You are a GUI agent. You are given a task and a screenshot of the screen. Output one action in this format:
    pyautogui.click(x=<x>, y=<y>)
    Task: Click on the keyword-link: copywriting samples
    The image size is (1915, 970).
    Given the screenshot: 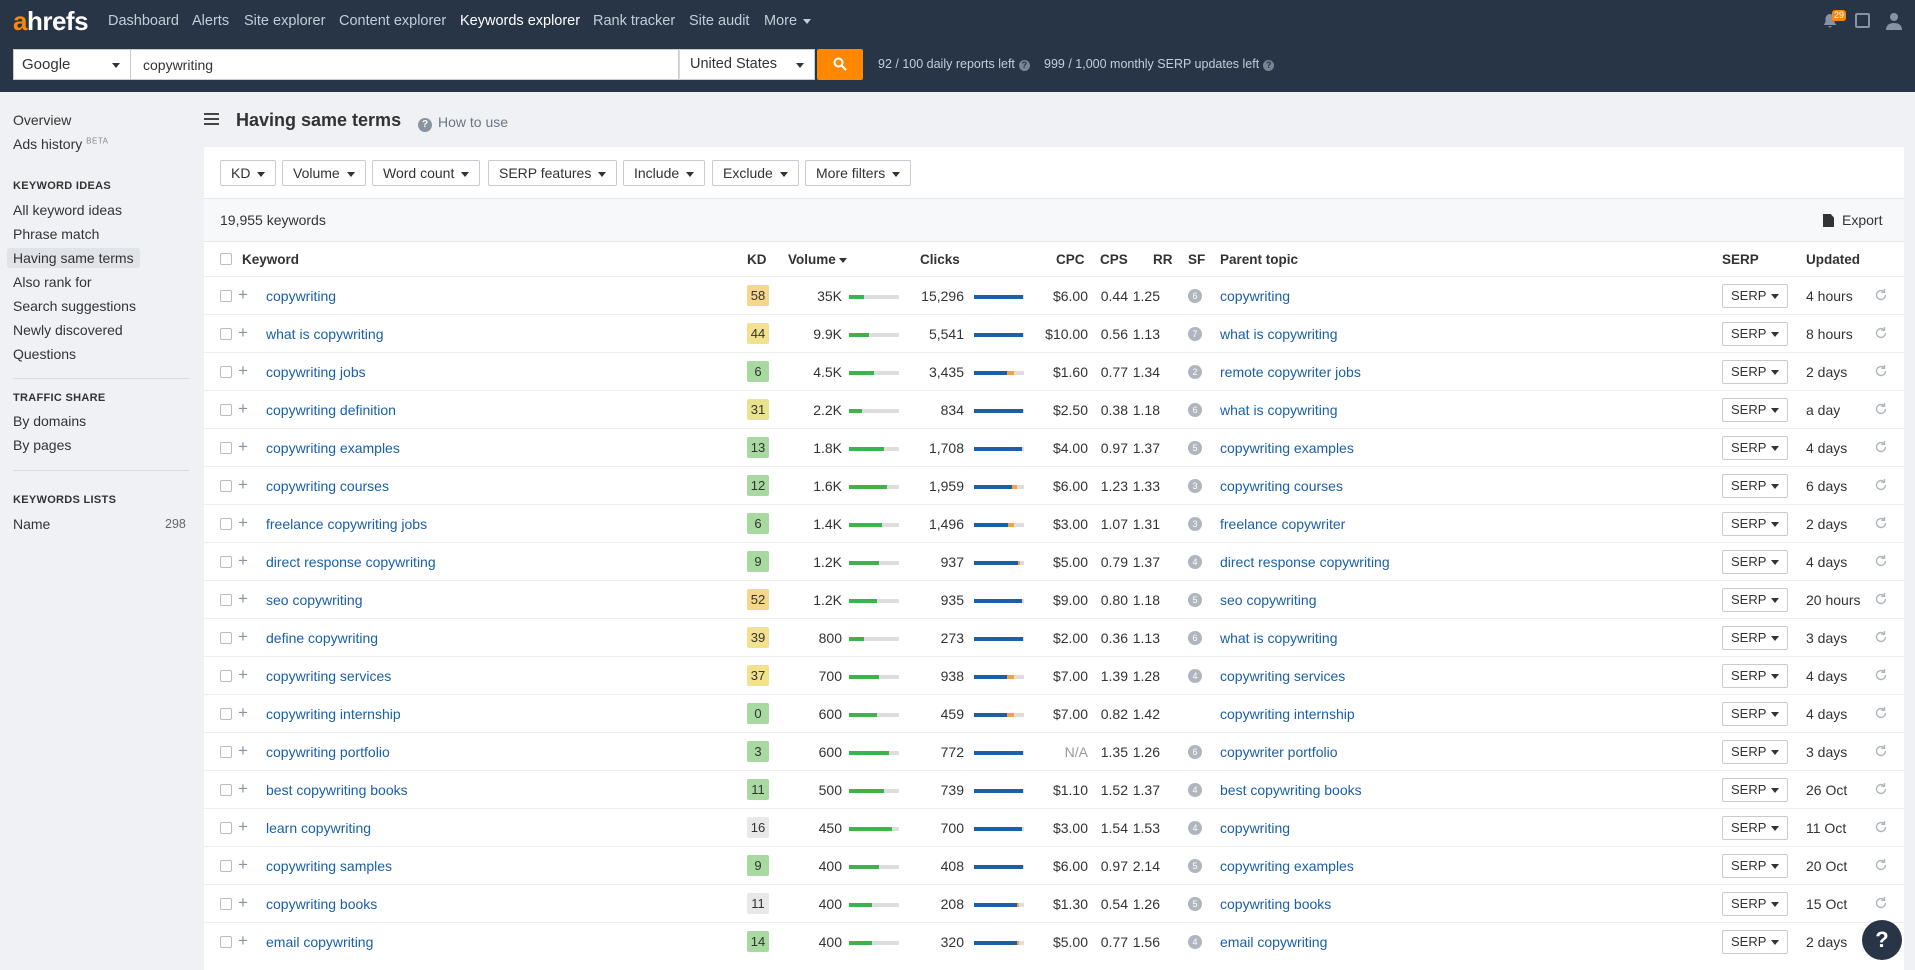 What is the action you would take?
    pyautogui.click(x=329, y=866)
    